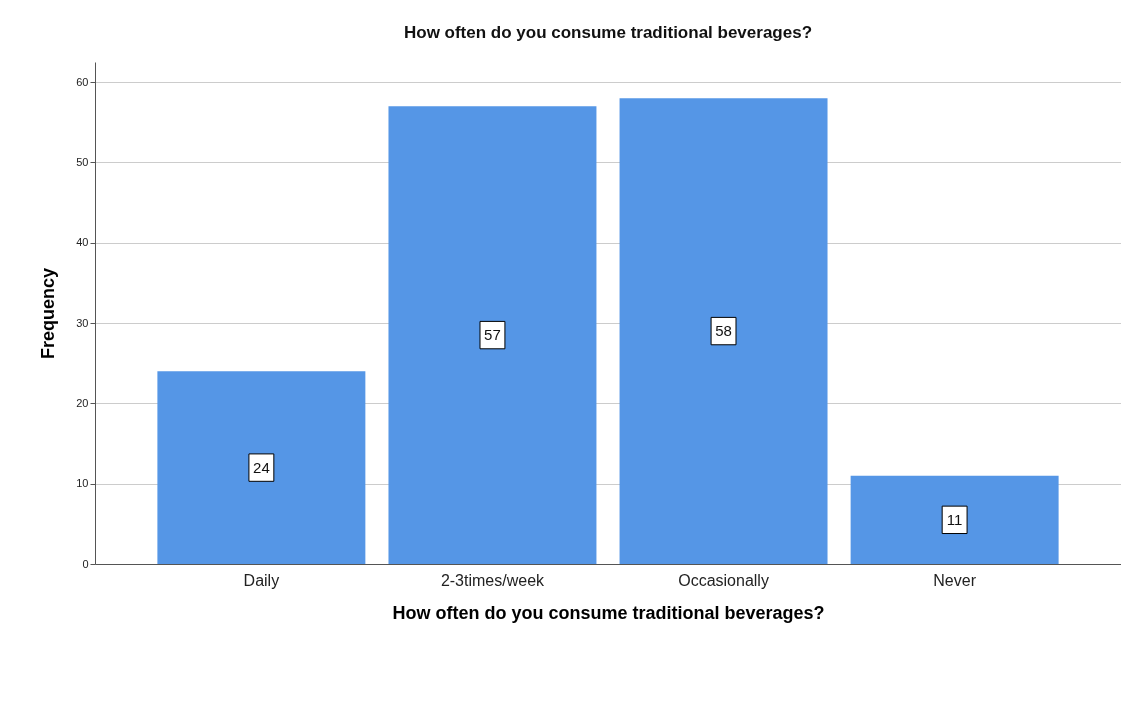  I want to click on y-tick-label: 0, so click(85, 563).